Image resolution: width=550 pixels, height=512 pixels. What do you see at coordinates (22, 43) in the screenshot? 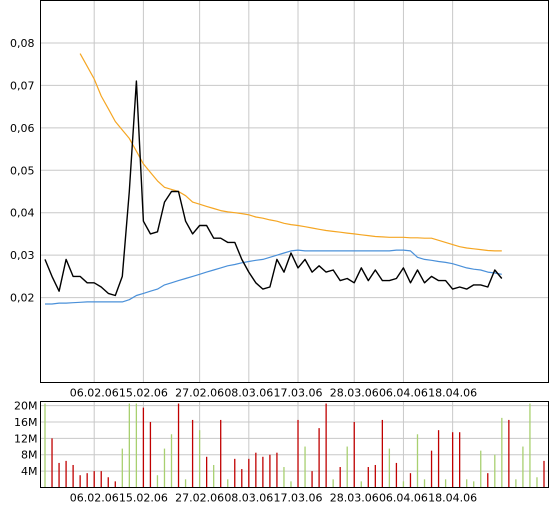
I see `price-y-tick-6: 0,08` at bounding box center [22, 43].